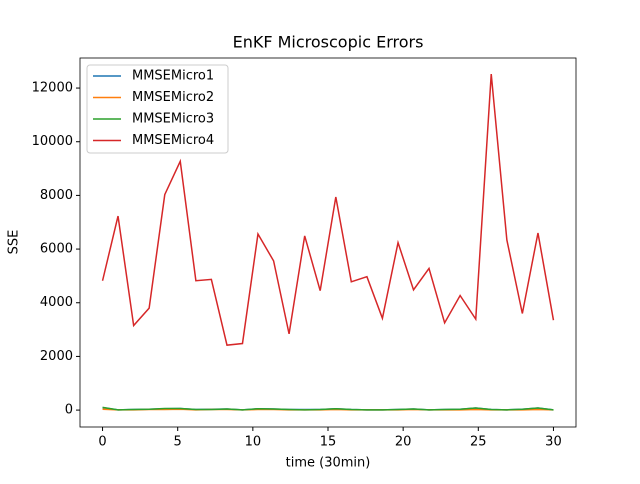 The height and width of the screenshot is (484, 640). I want to click on y-tick-label: 6000, so click(56, 249).